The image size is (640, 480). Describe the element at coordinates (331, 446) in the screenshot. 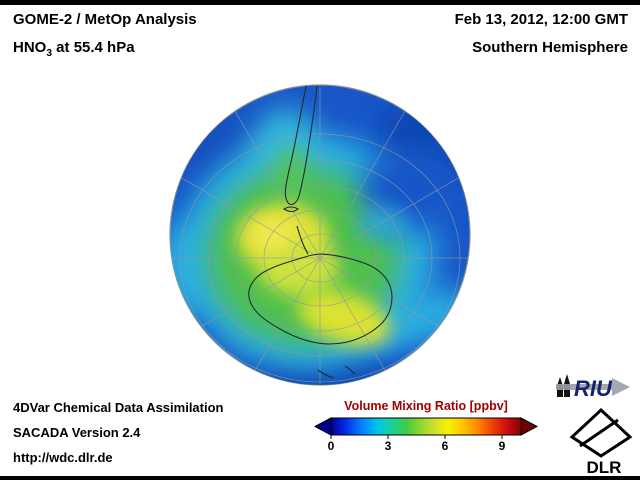

I see `tick-label-0: 0` at that location.